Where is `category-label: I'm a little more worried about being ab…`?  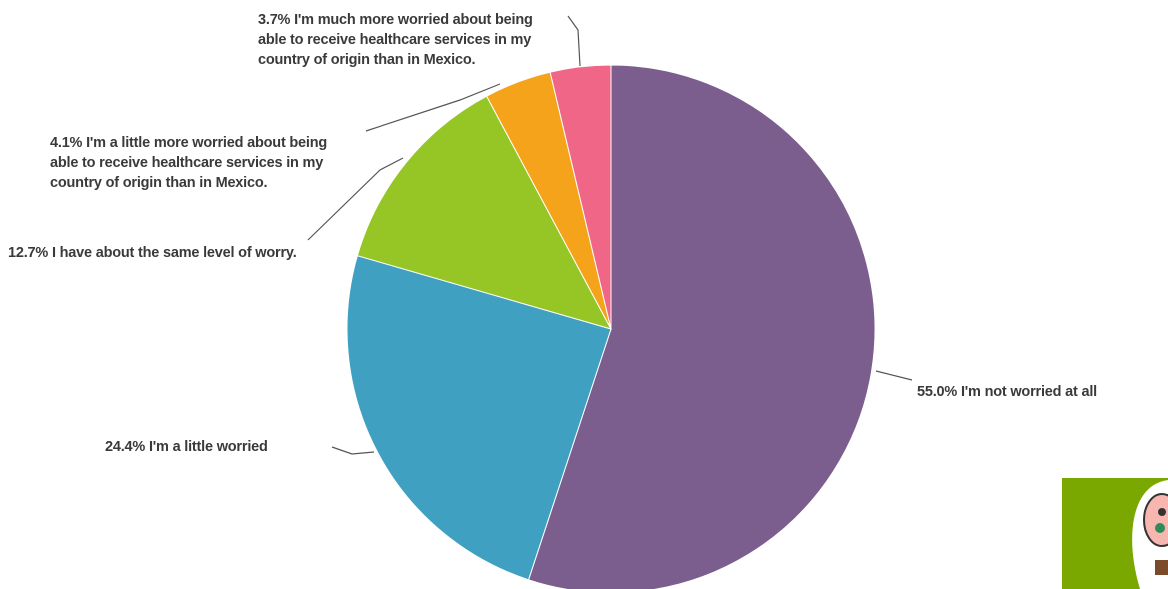
category-label: I'm a little more worried about being ab… is located at coordinates (189, 163).